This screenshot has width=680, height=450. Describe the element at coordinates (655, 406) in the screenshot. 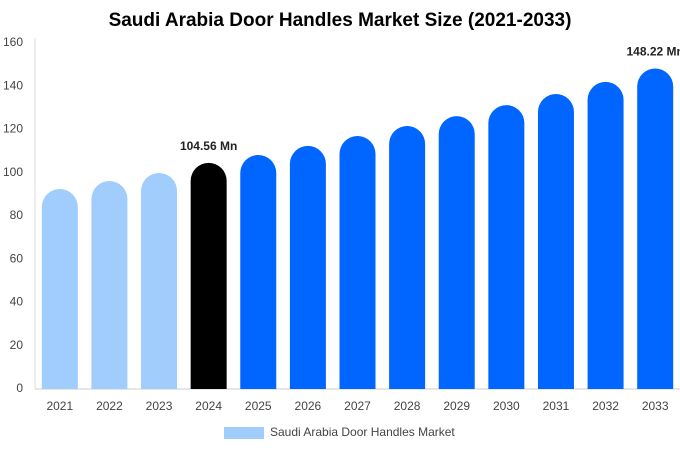

I see `x-tick-label: 2033` at that location.